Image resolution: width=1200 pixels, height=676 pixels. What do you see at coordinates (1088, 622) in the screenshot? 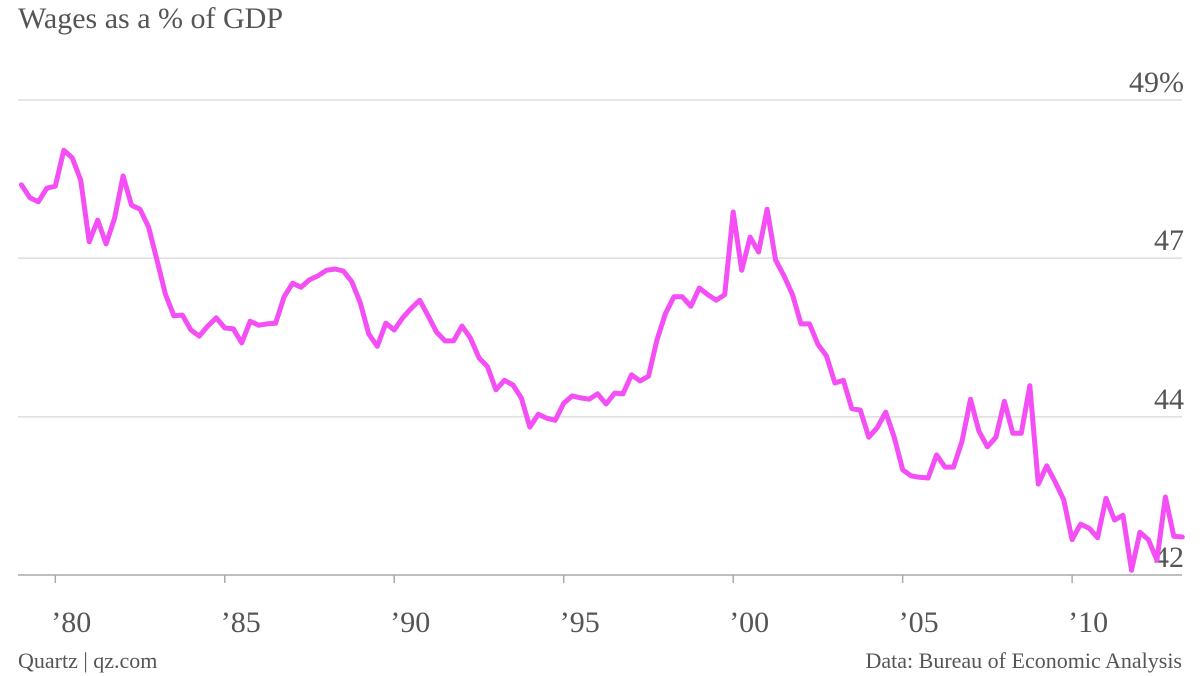
I see `x-tick-label: ’10` at bounding box center [1088, 622].